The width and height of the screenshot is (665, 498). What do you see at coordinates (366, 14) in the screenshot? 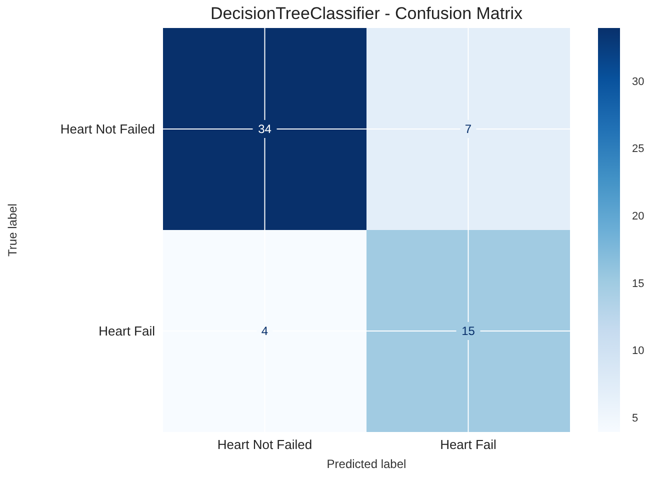
I see `chart-title: DecisionTreeClassifier - Confusion Matrix` at bounding box center [366, 14].